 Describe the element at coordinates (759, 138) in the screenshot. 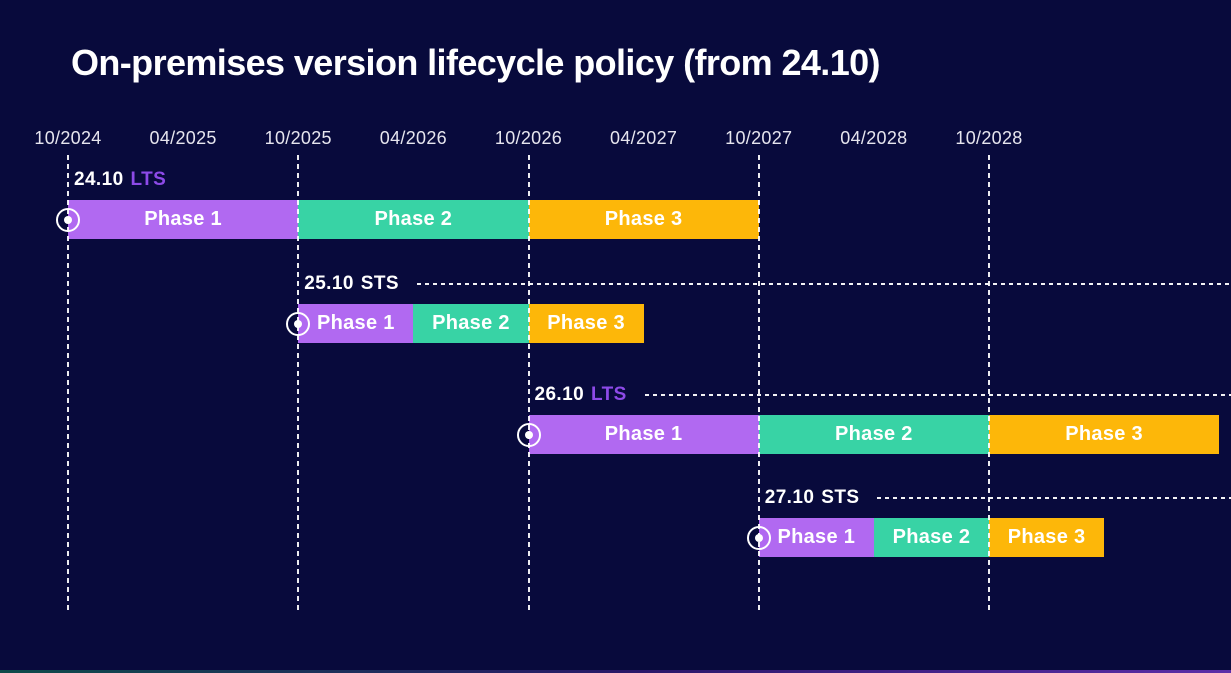

I see `axis-tick-label: 10/2027` at that location.